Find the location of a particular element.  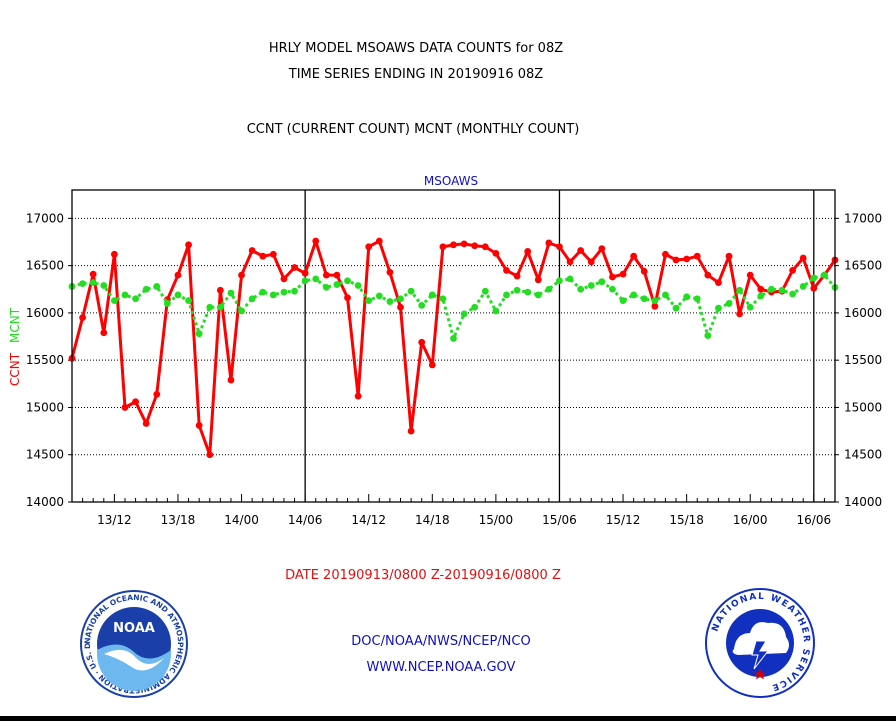

title-line-1: HRLY MODEL MSOAWS DATA COUNTS for 08Z is located at coordinates (416, 48).